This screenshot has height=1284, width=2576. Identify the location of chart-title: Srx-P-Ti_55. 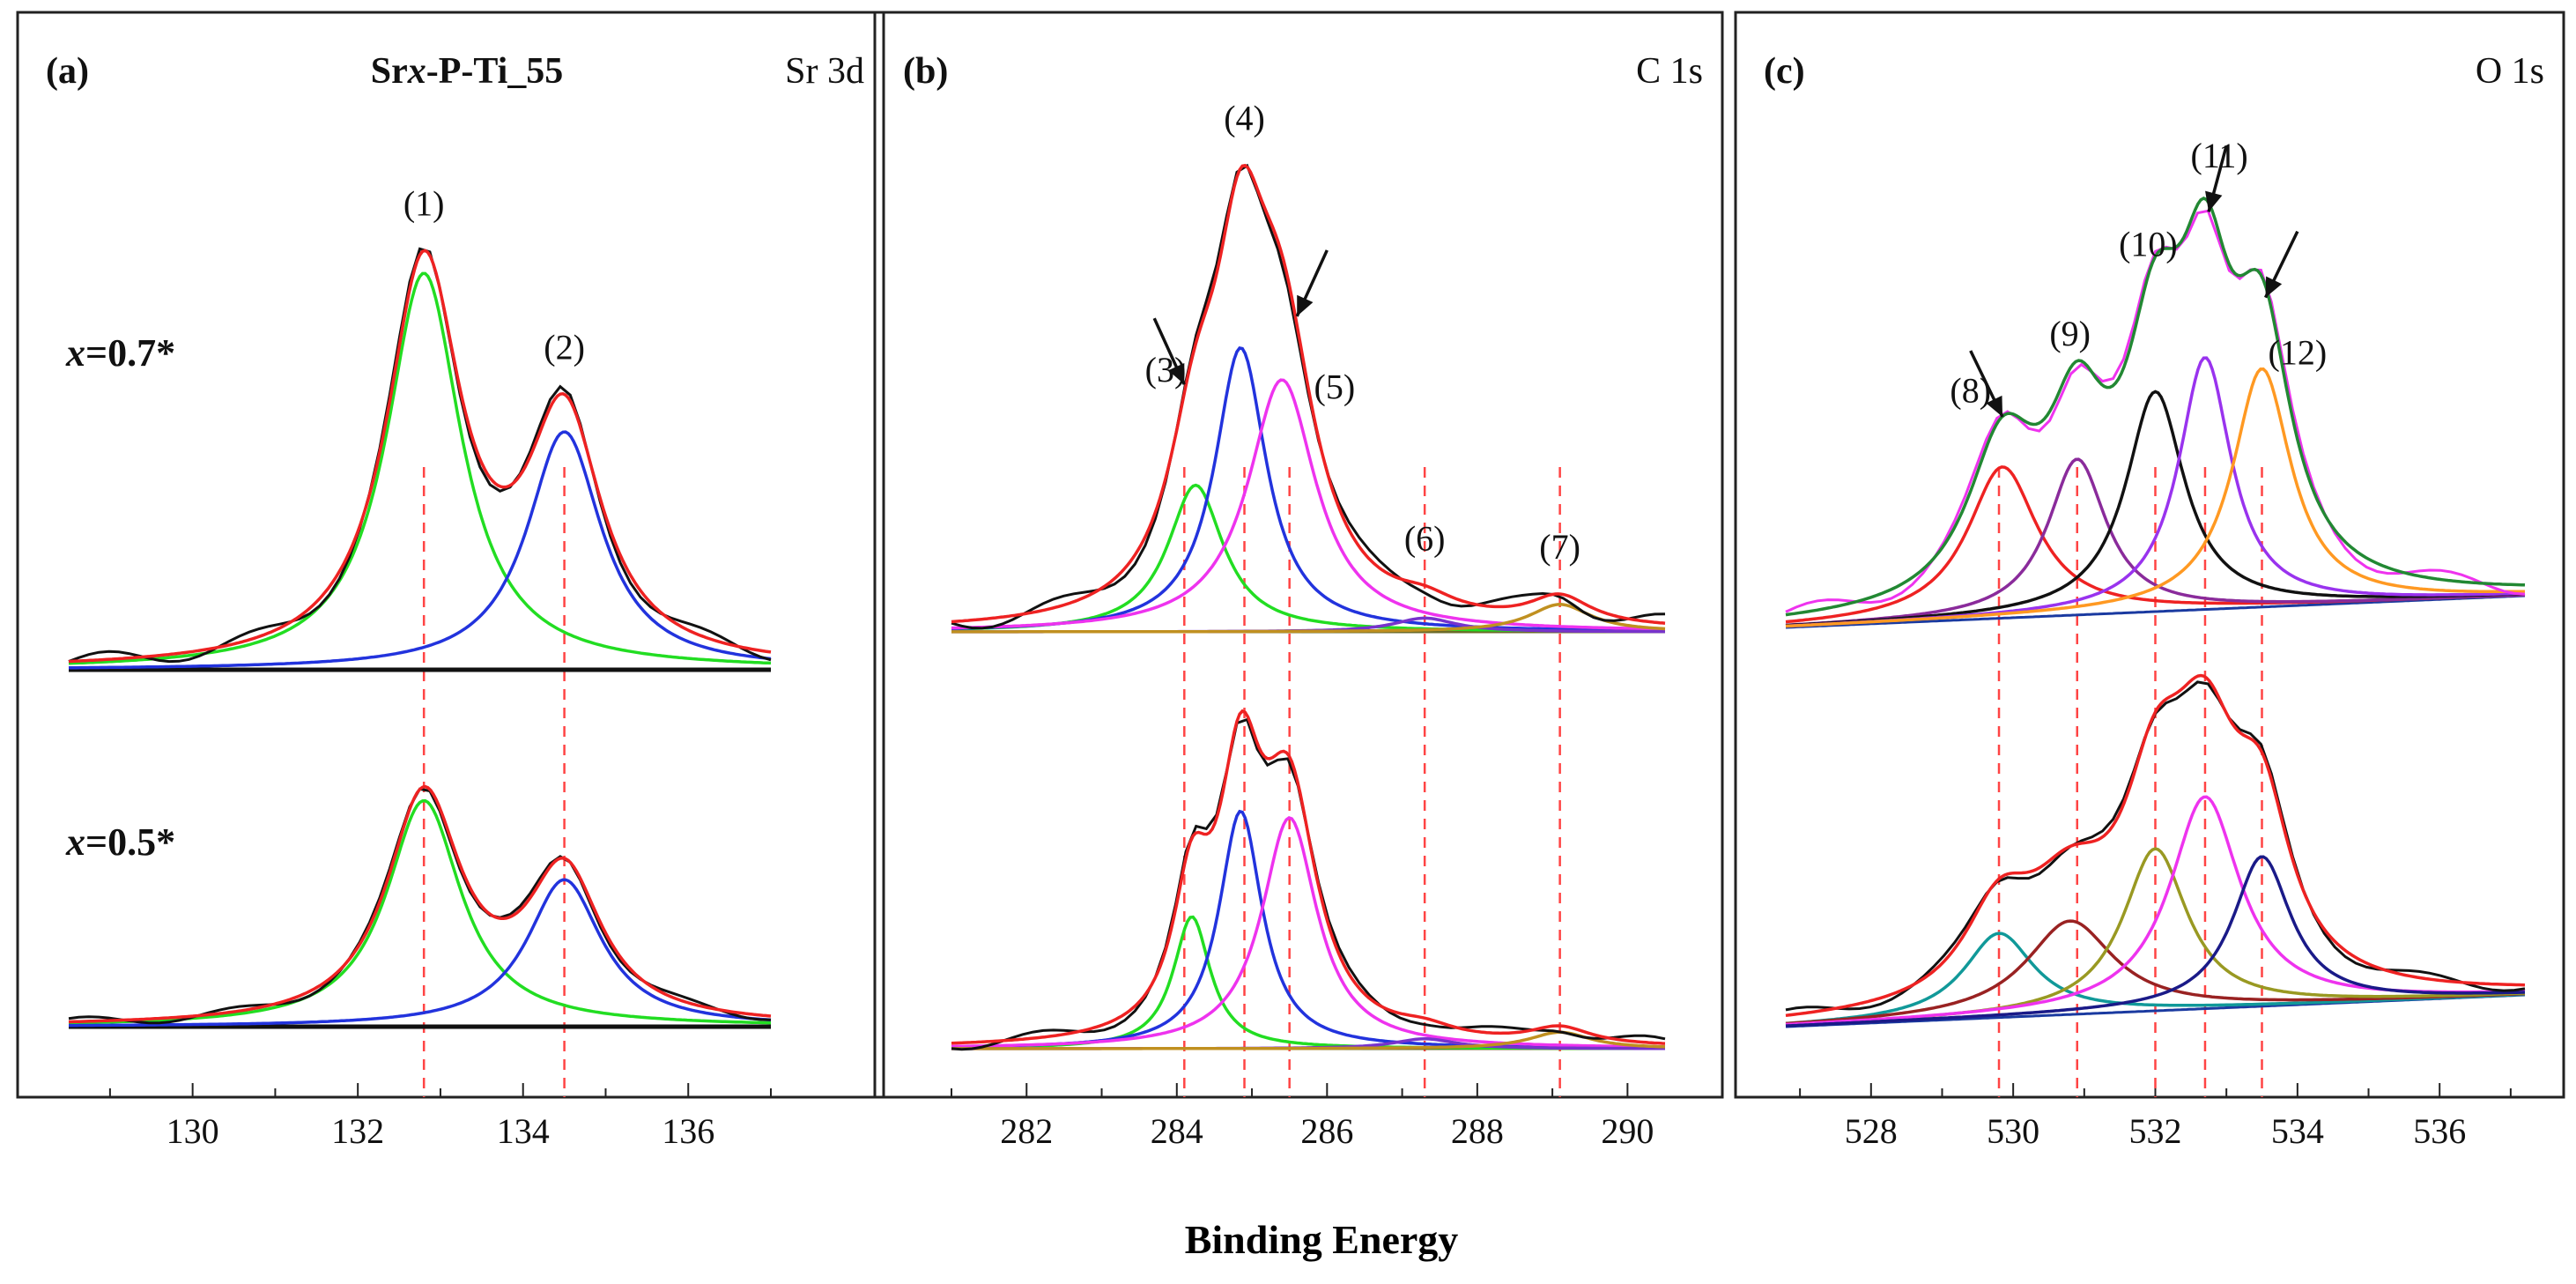
(468, 72).